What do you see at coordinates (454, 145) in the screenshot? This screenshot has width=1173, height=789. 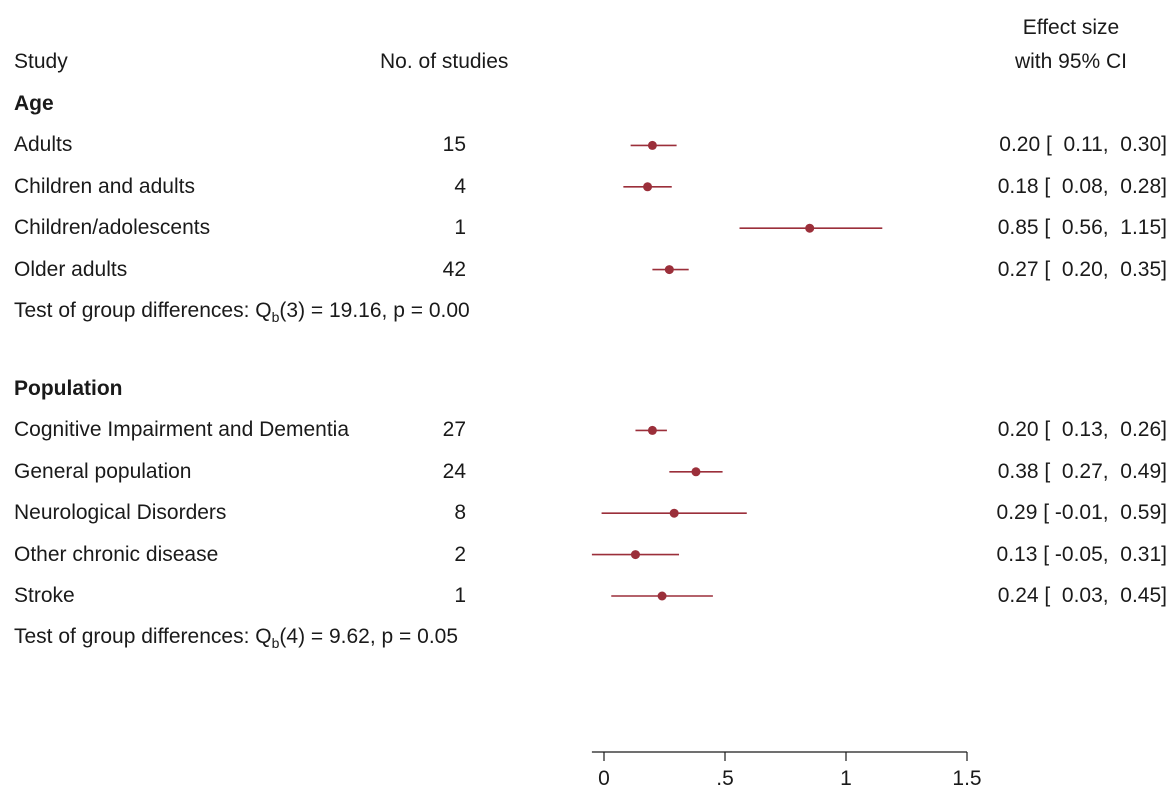 I see `row-n-studies: 15` at bounding box center [454, 145].